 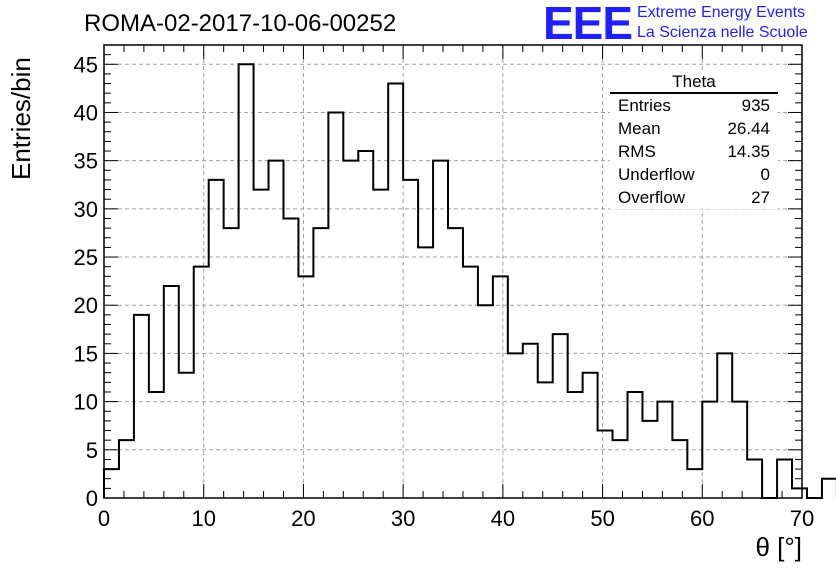 What do you see at coordinates (802, 518) in the screenshot?
I see `x-tick-label: 70` at bounding box center [802, 518].